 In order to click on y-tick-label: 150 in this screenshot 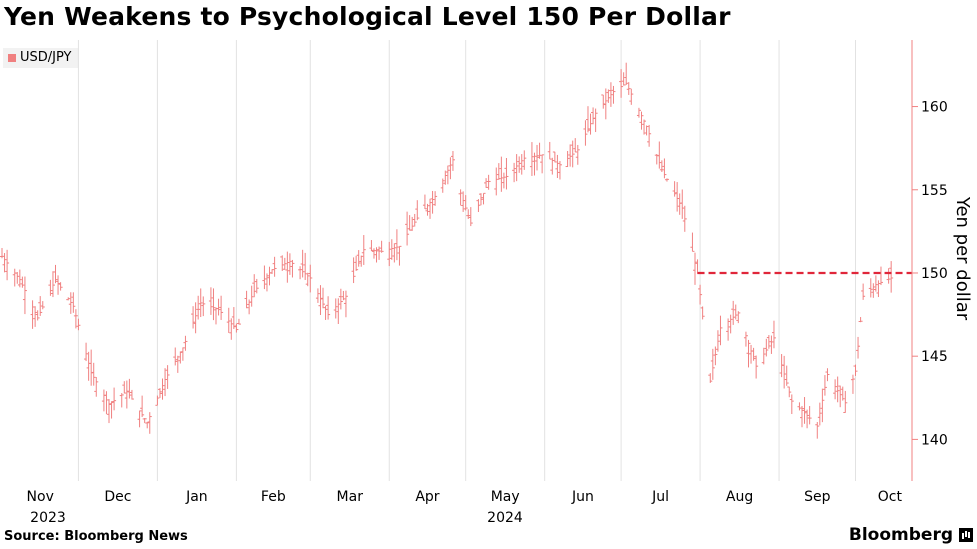, I will do `click(934, 274)`.